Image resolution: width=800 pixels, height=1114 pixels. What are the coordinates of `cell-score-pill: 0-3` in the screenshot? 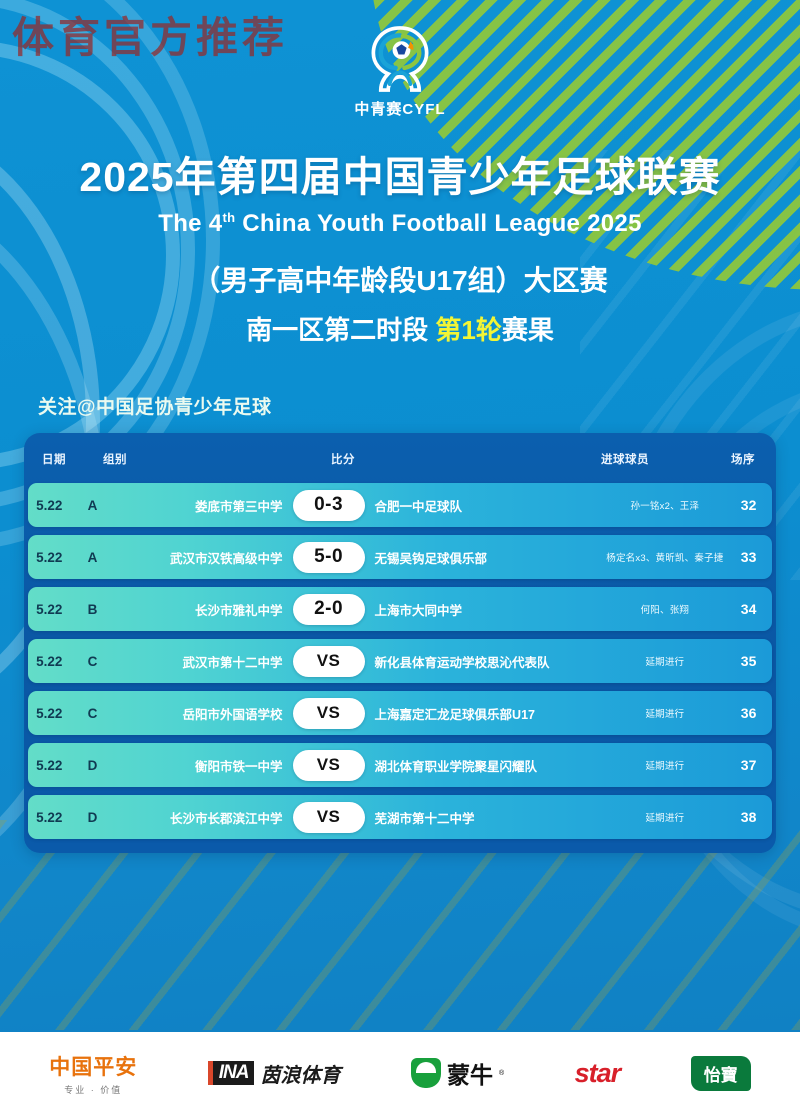 It's located at (328, 505).